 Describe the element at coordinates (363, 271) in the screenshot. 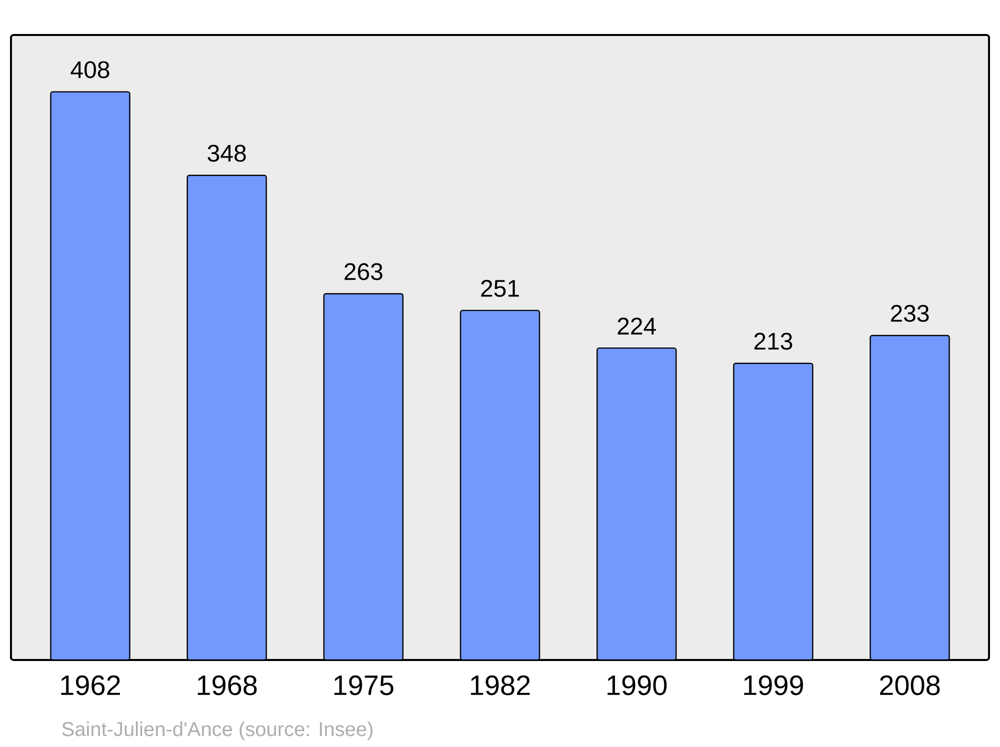

I see `data-label: 263` at that location.